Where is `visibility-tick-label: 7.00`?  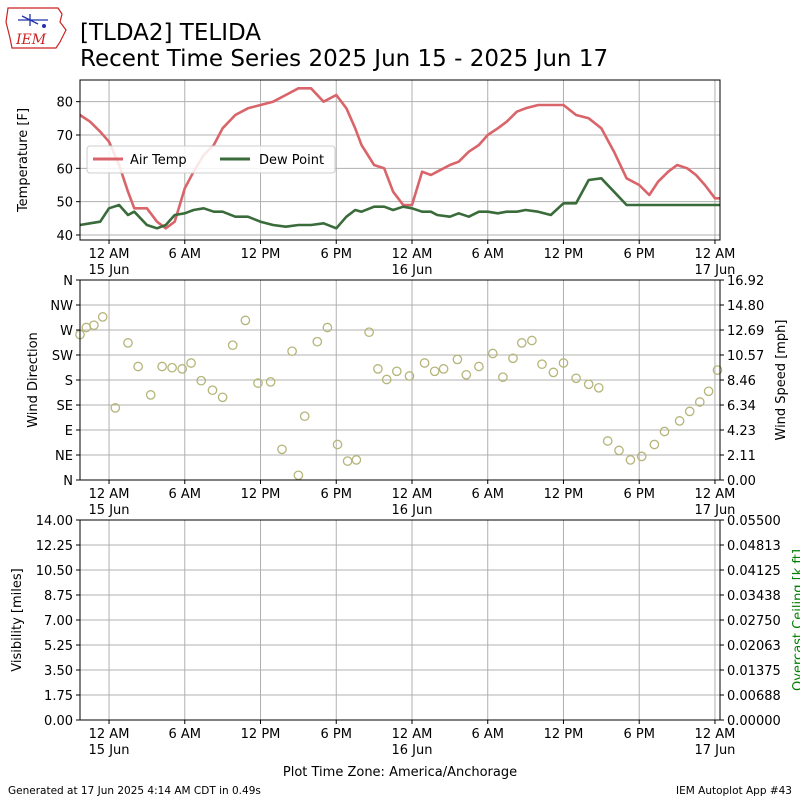 visibility-tick-label: 7.00 is located at coordinates (58, 621).